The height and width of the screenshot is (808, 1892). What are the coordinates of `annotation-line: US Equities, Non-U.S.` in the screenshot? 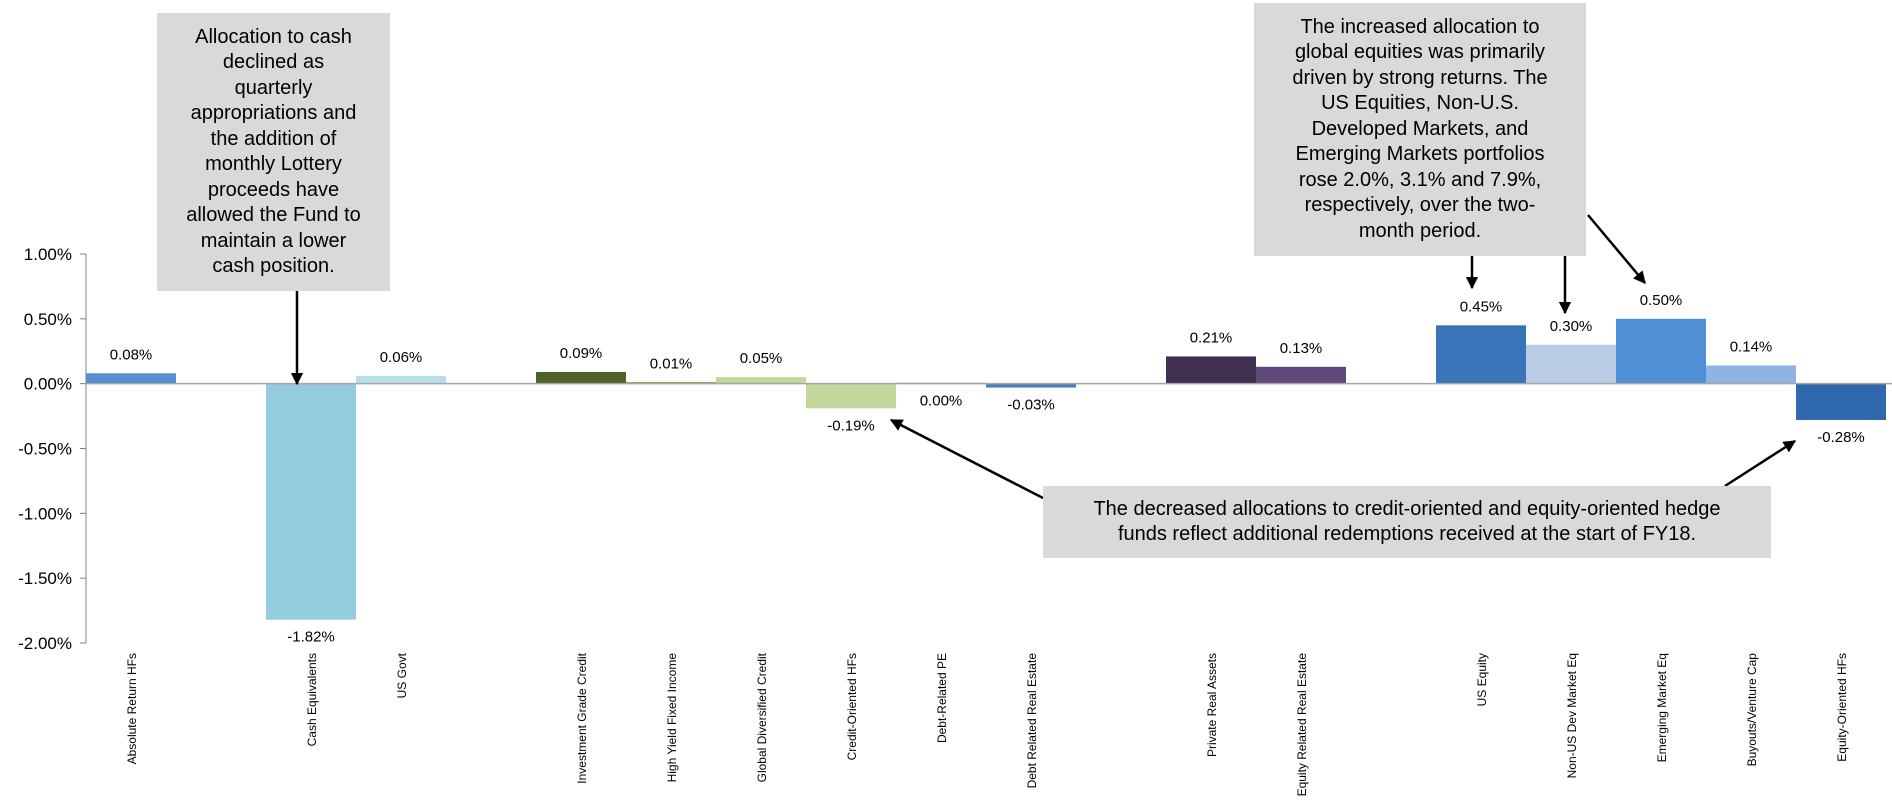 It's located at (1420, 103).